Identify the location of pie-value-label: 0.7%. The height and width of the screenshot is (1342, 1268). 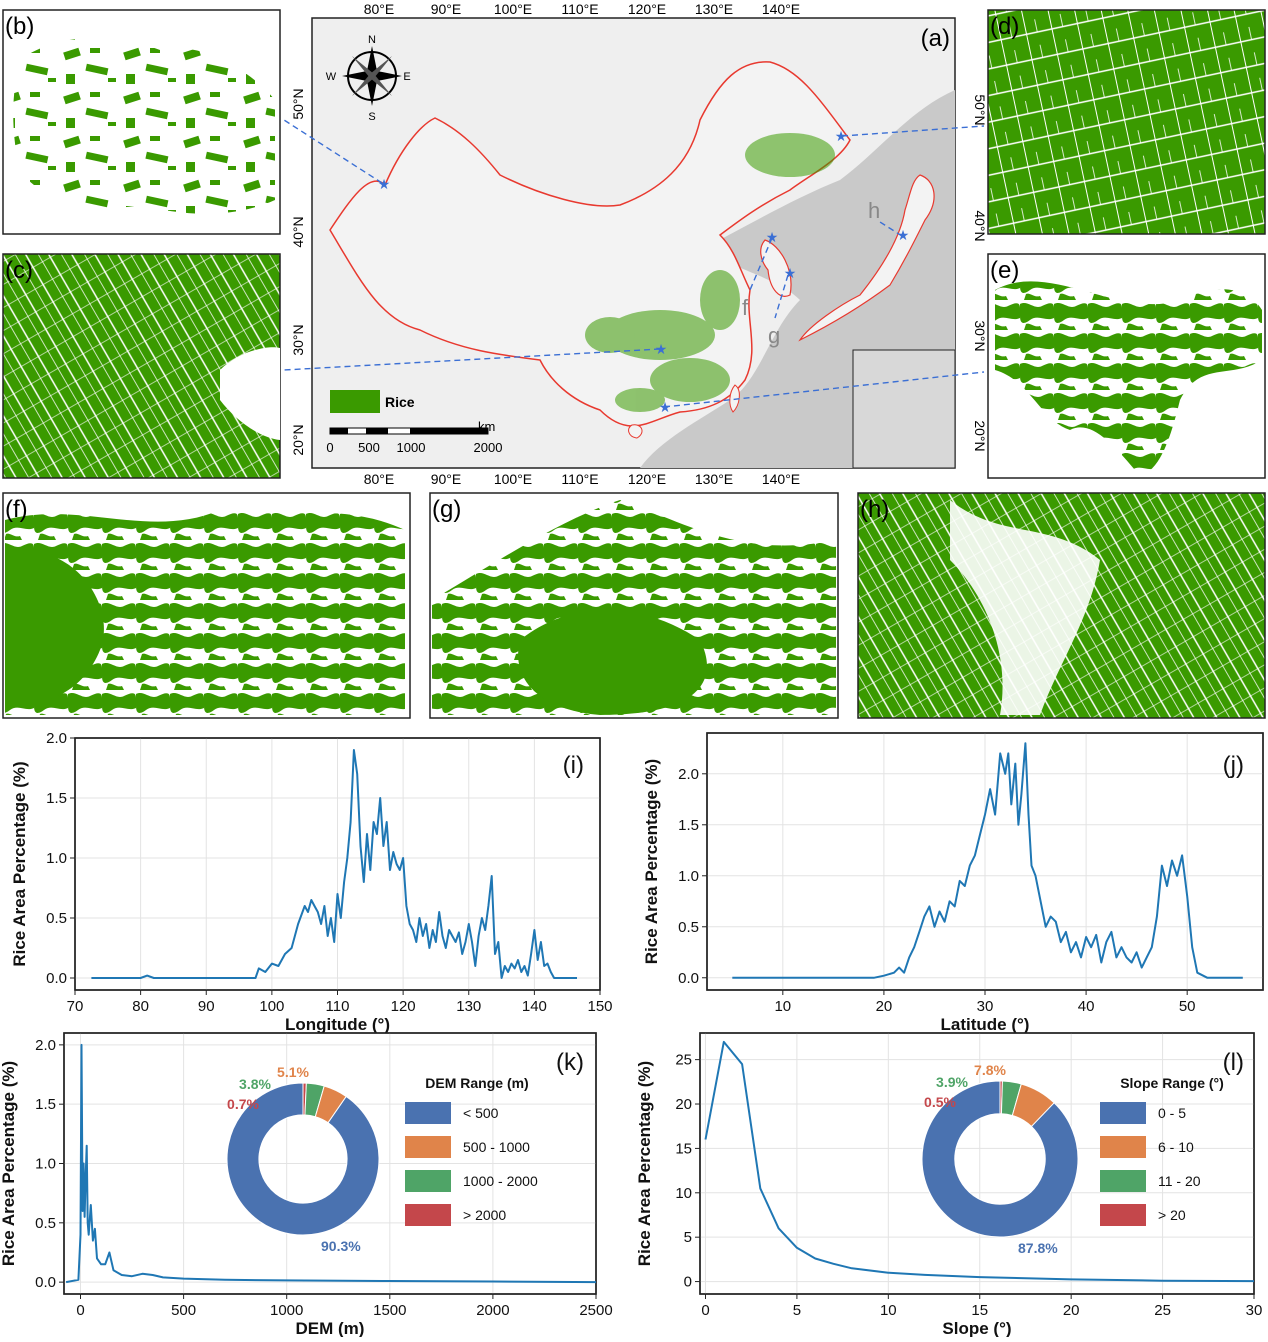
(243, 1104).